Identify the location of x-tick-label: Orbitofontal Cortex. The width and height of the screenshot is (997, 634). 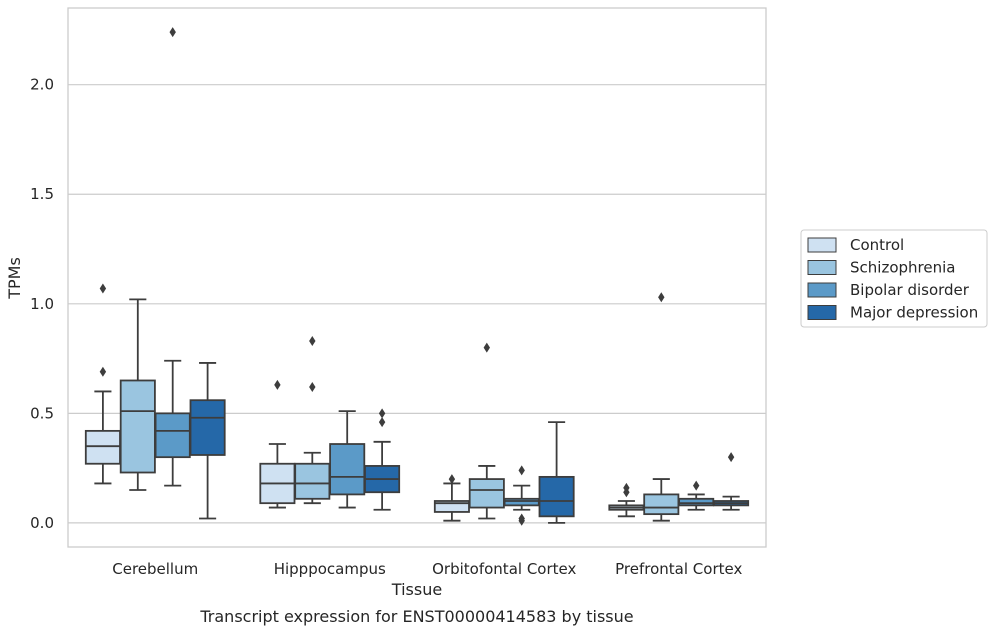
(504, 569).